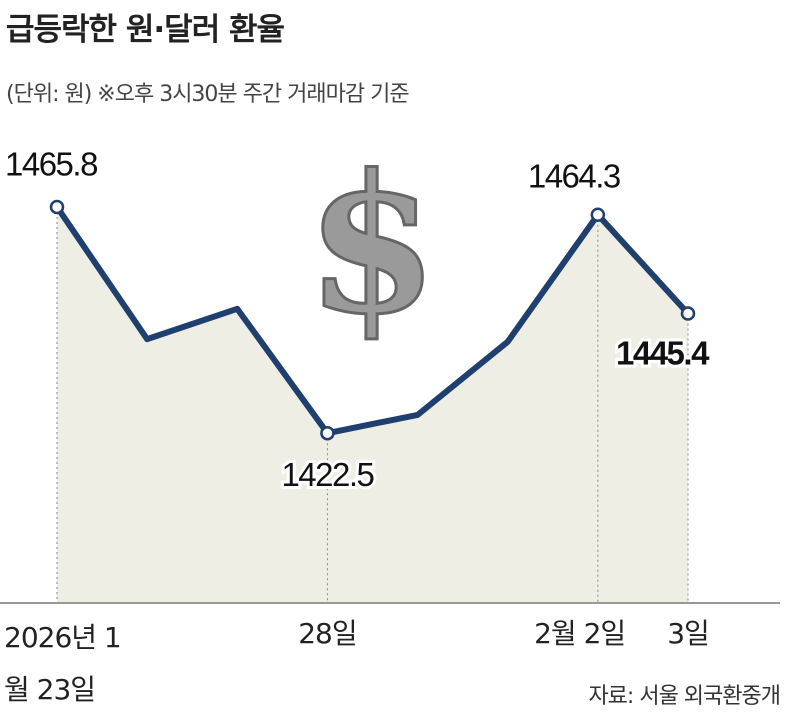  Describe the element at coordinates (663, 352) in the screenshot. I see `value-label: 1445.4` at that location.